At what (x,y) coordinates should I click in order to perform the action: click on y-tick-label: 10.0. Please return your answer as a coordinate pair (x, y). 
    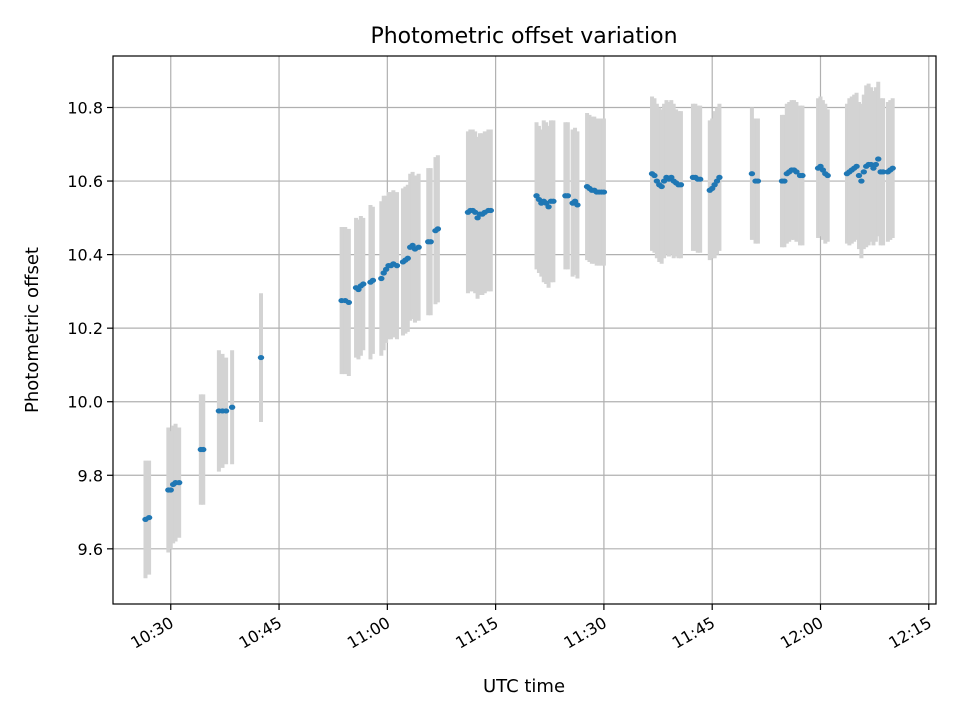
    Looking at the image, I should click on (85, 402).